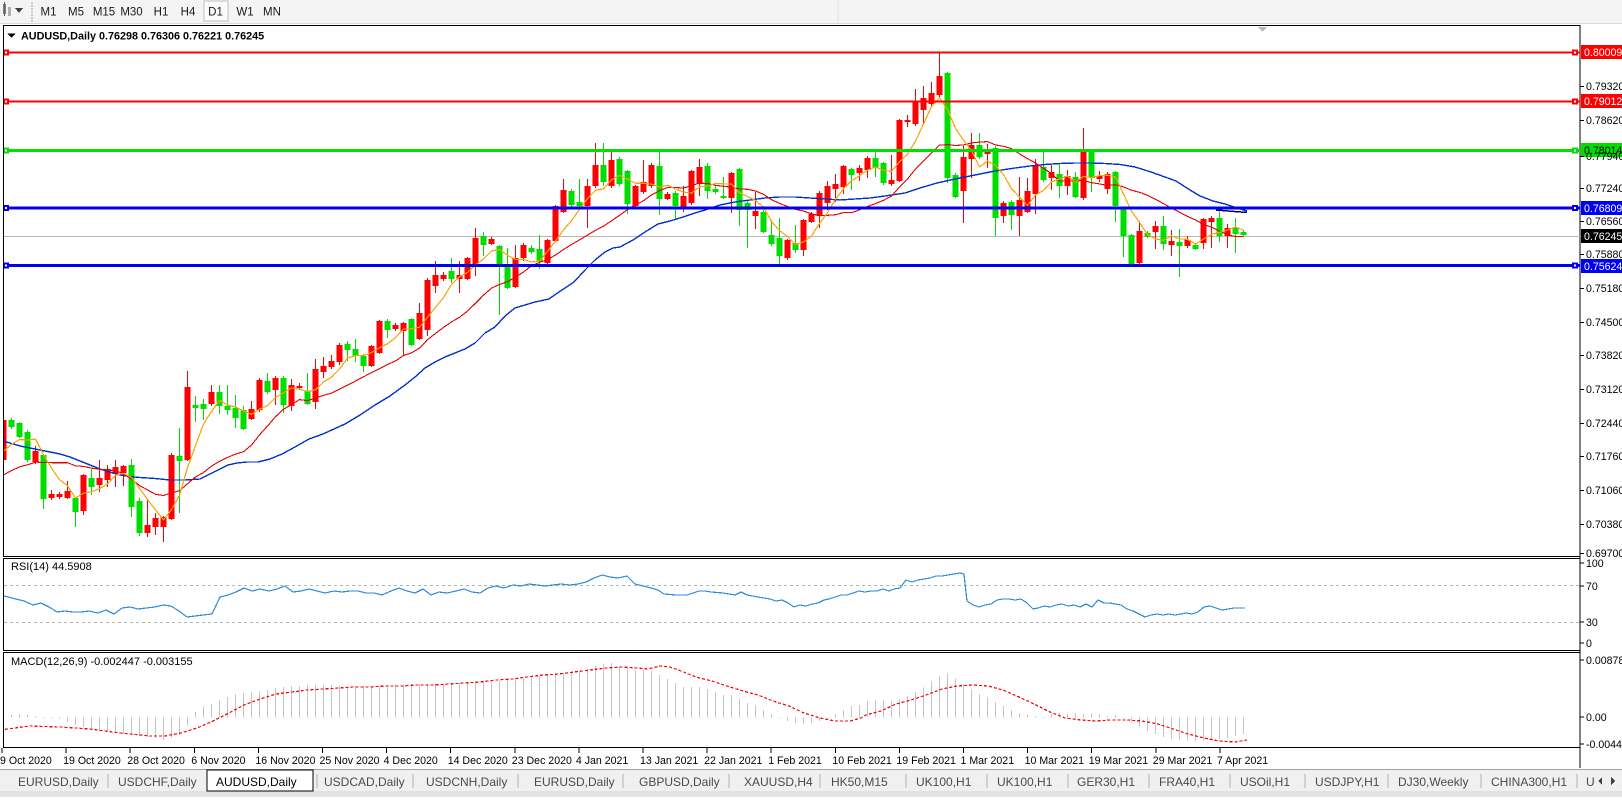 The height and width of the screenshot is (802, 1622). I want to click on svg-text: 7 Apr 2021, so click(1242, 761).